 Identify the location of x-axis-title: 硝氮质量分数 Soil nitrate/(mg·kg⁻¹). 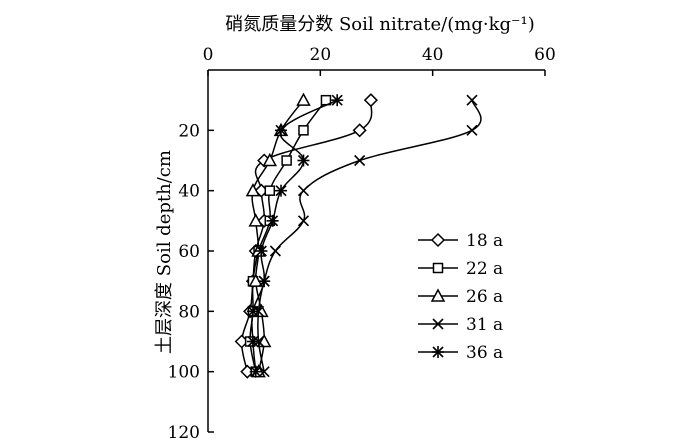
(380, 24).